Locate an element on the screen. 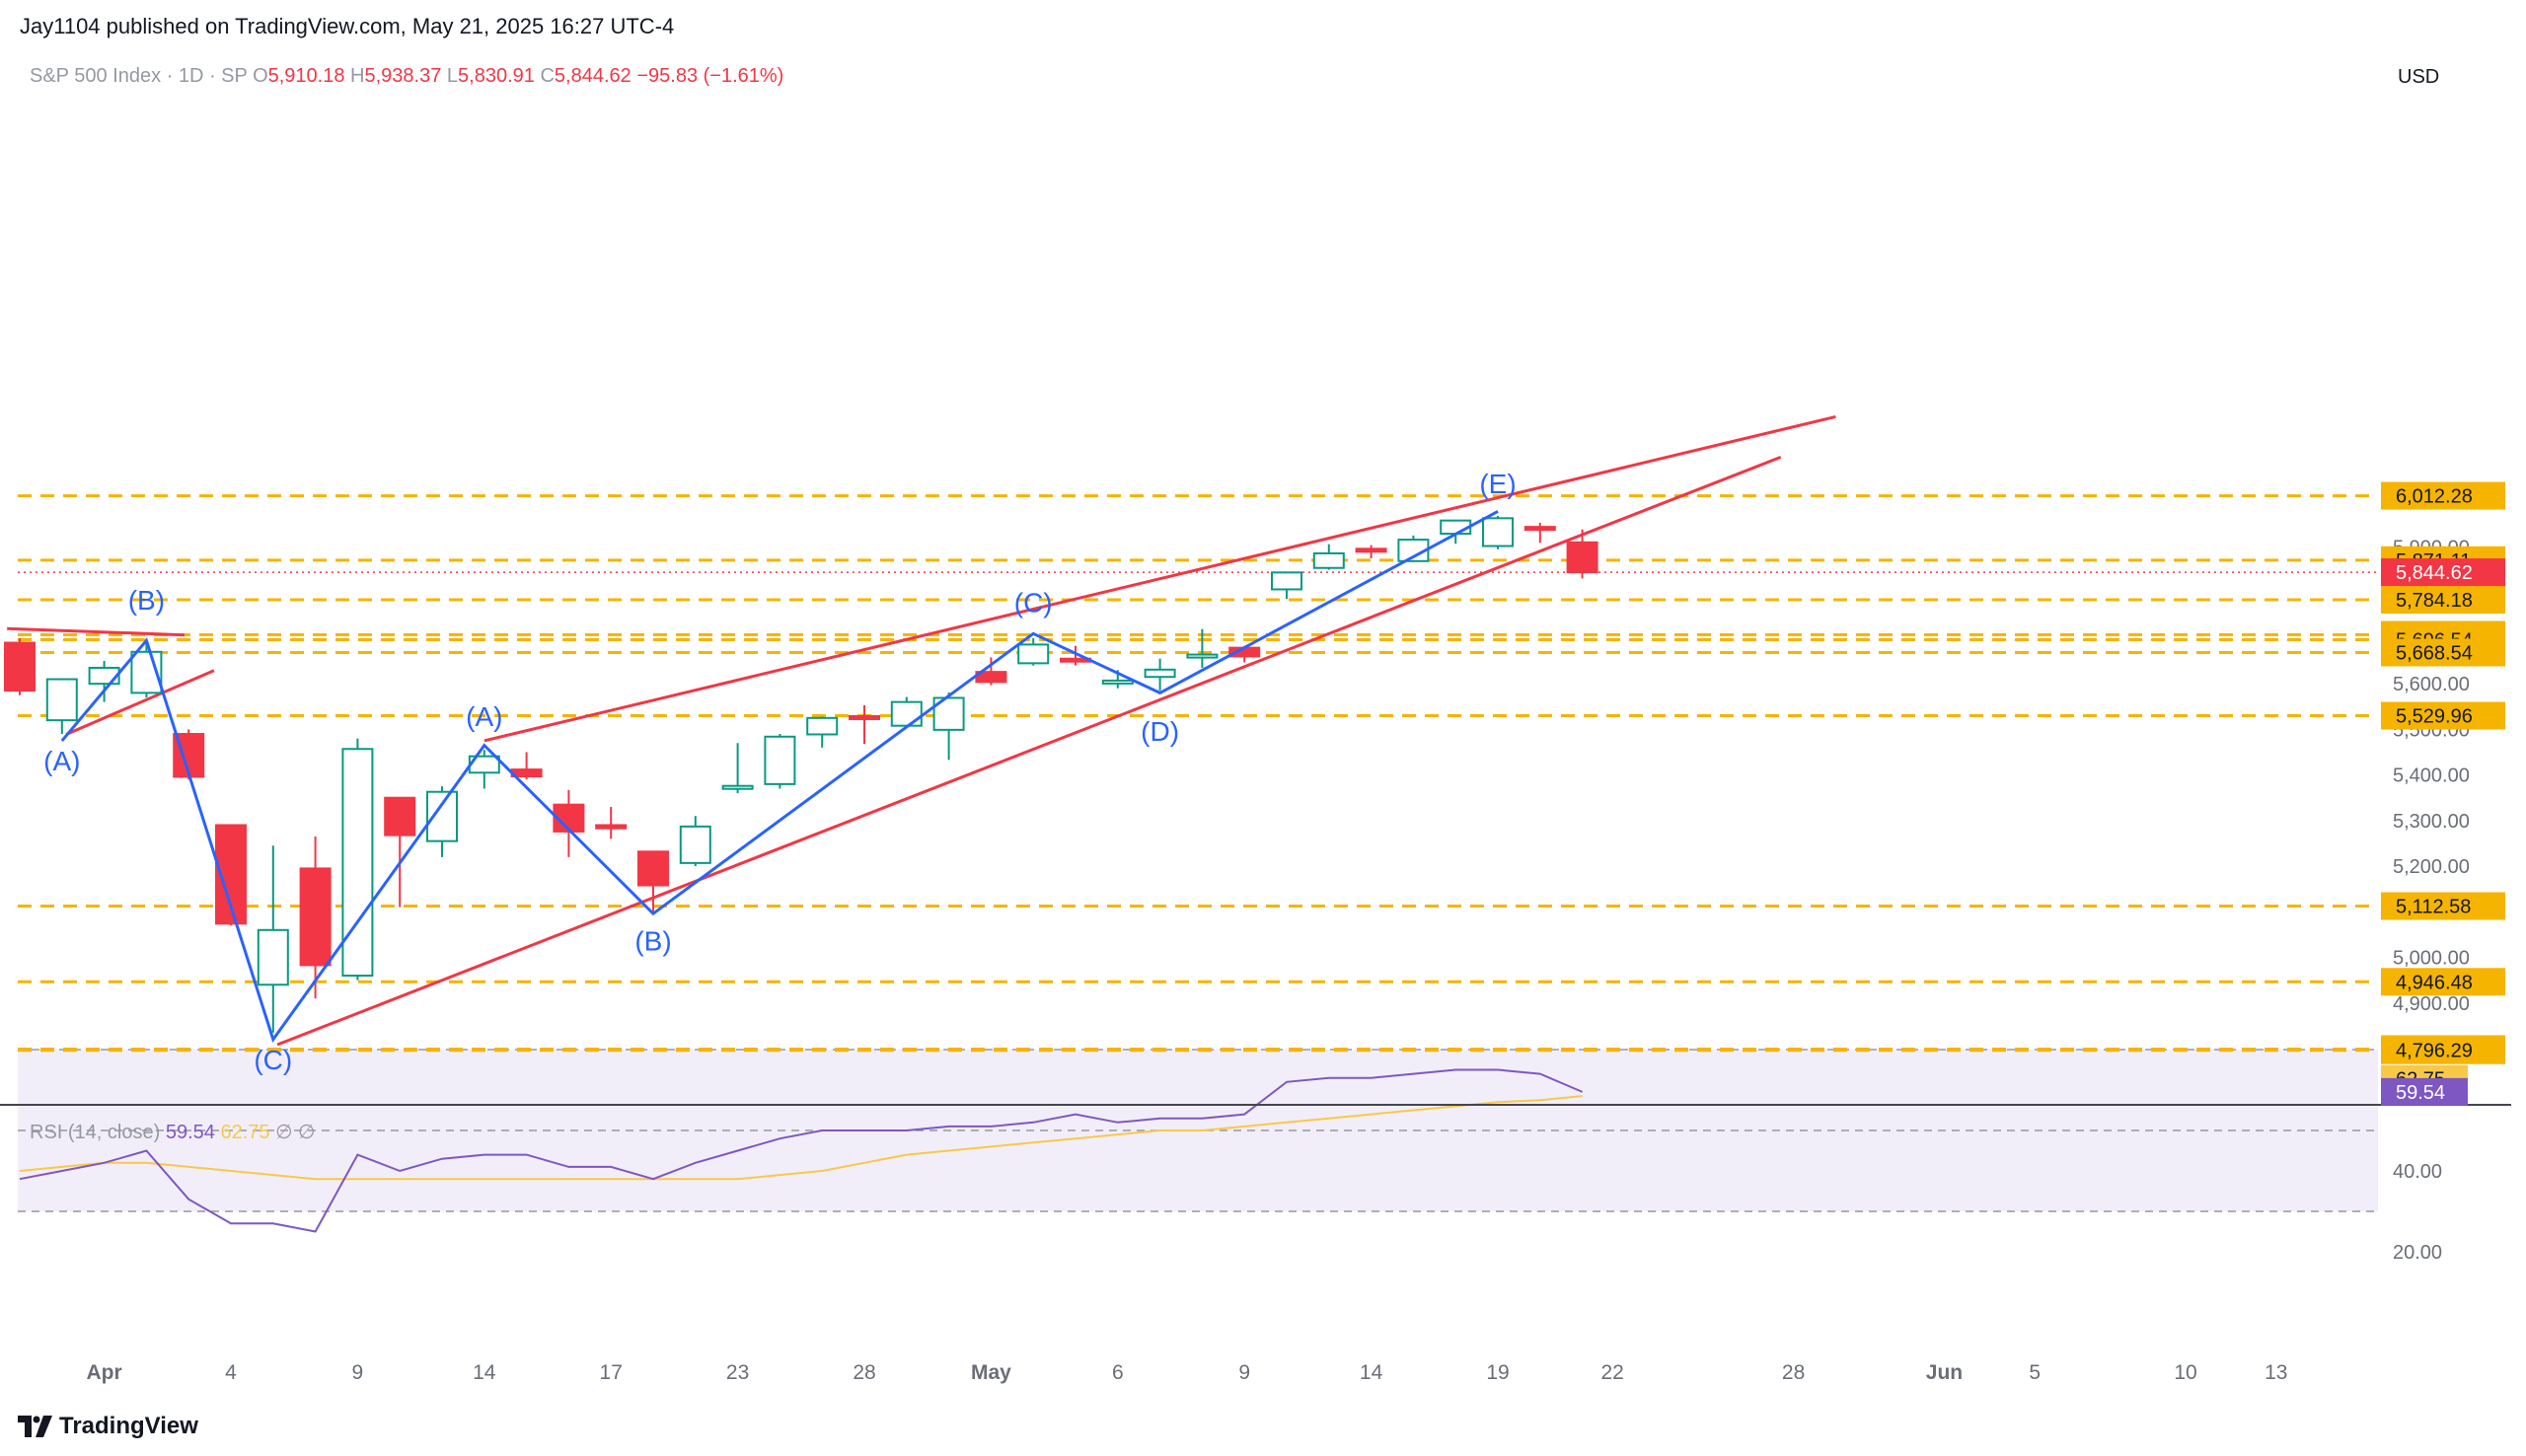 The height and width of the screenshot is (1456, 2526). low-value: 5,830.91 is located at coordinates (496, 76).